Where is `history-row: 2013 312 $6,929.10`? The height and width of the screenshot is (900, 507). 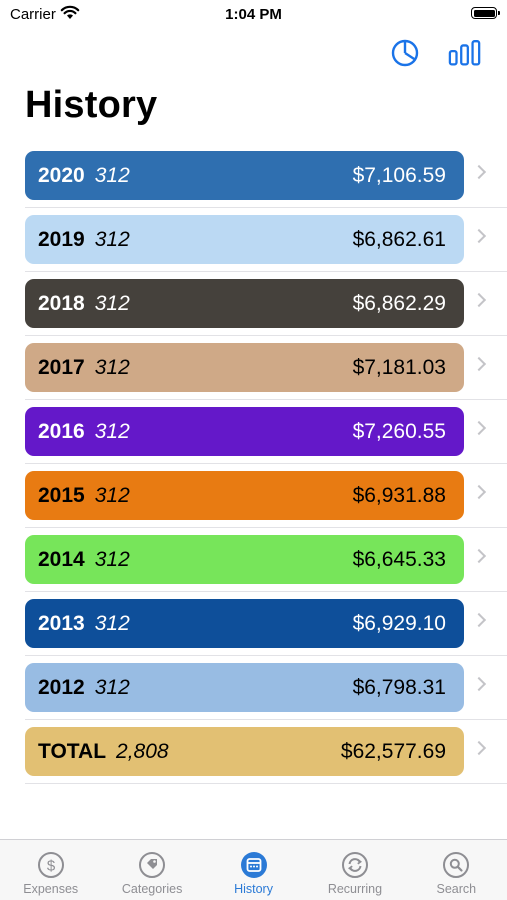 history-row: 2013 312 $6,929.10 is located at coordinates (253, 624).